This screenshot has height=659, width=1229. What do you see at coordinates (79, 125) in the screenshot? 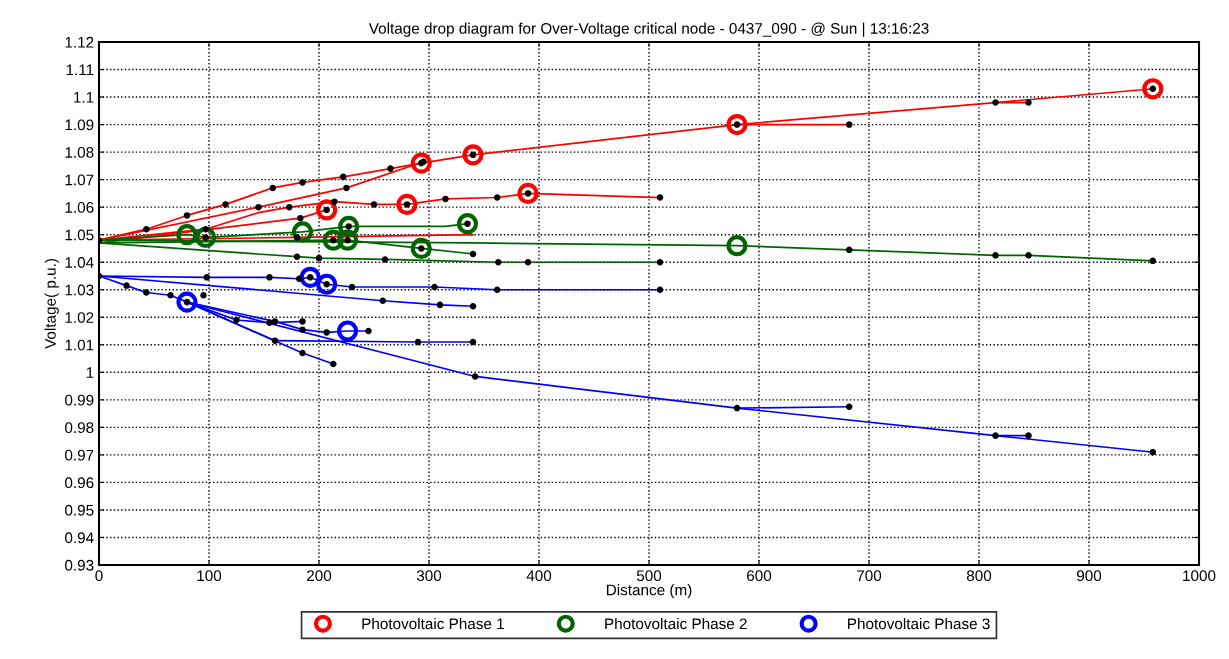
I see `y-tick-label: 1.09` at bounding box center [79, 125].